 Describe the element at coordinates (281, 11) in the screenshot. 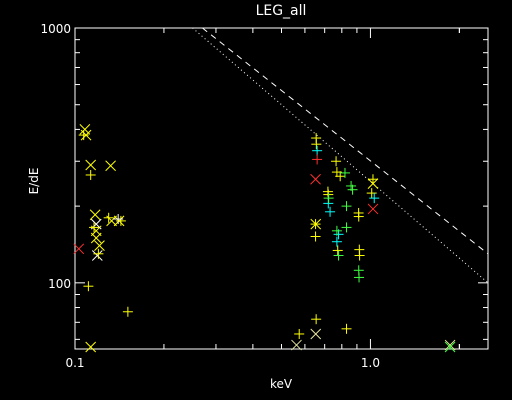

I see `chart-title: LEG_all` at that location.